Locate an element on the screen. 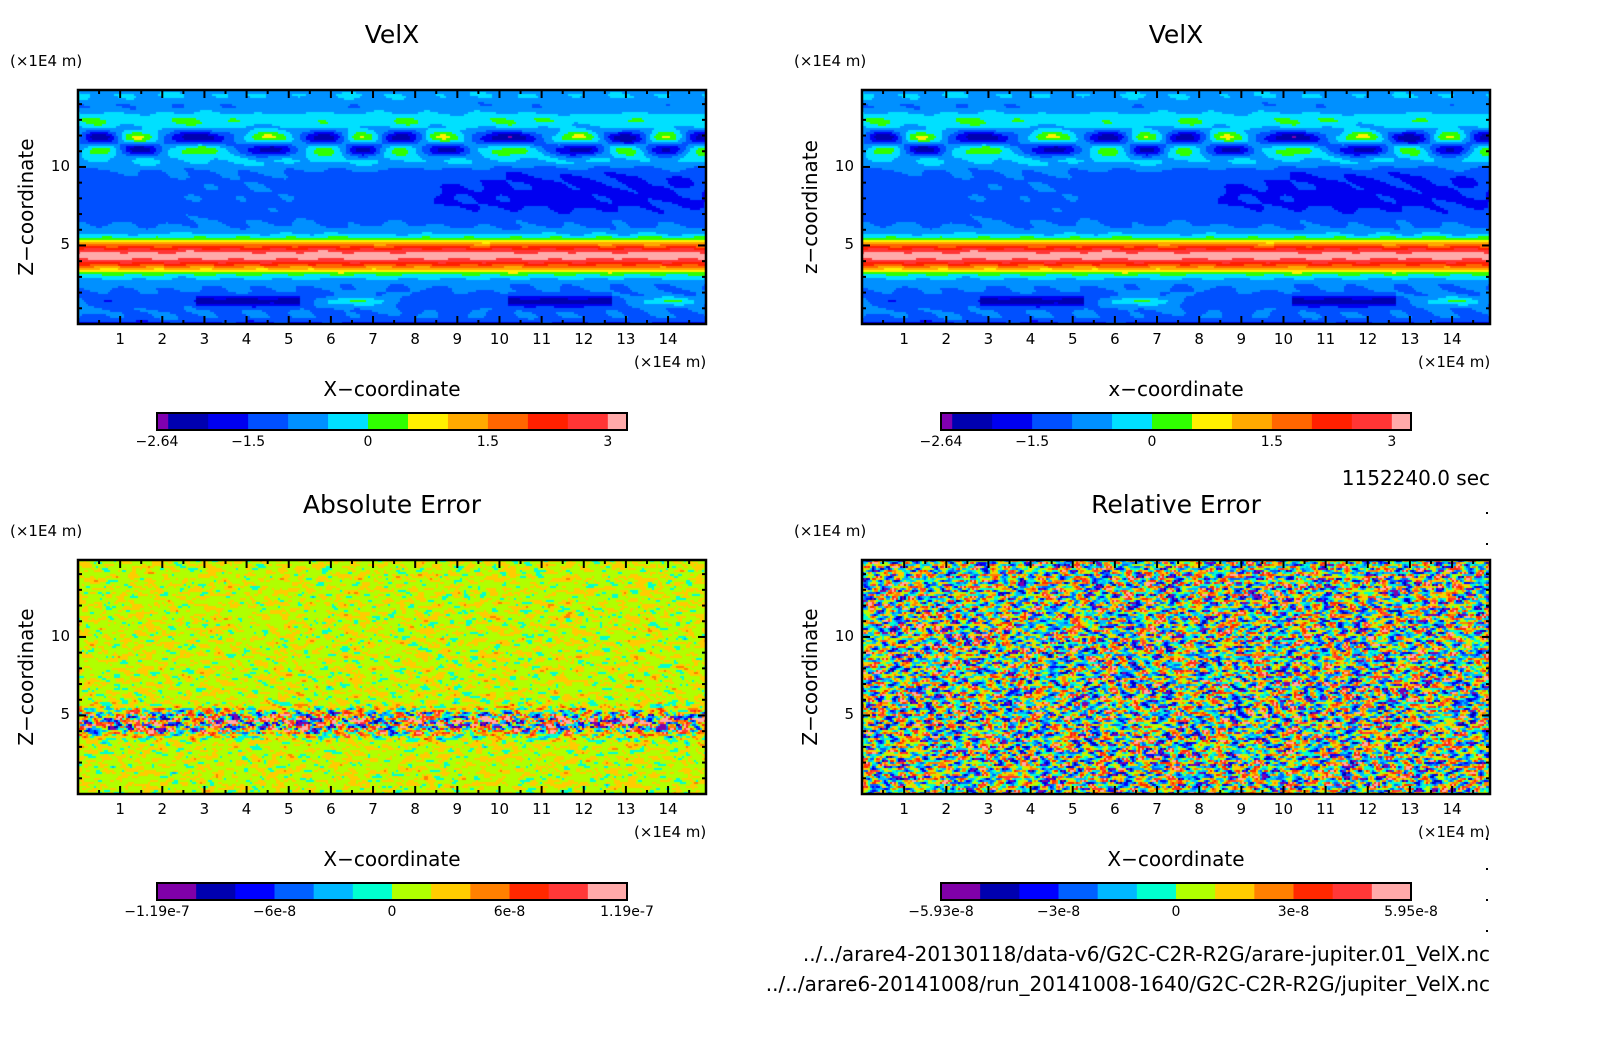  y-axis-label: z−coordinate is located at coordinates (810, 207).